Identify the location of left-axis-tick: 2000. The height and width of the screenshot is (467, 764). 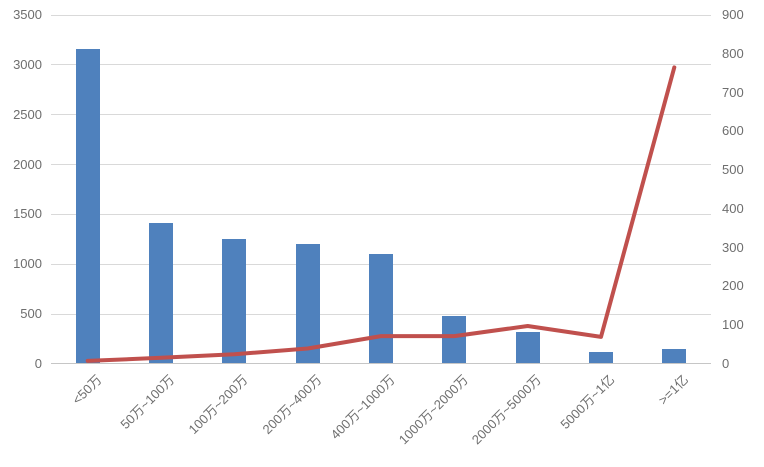
(27, 164).